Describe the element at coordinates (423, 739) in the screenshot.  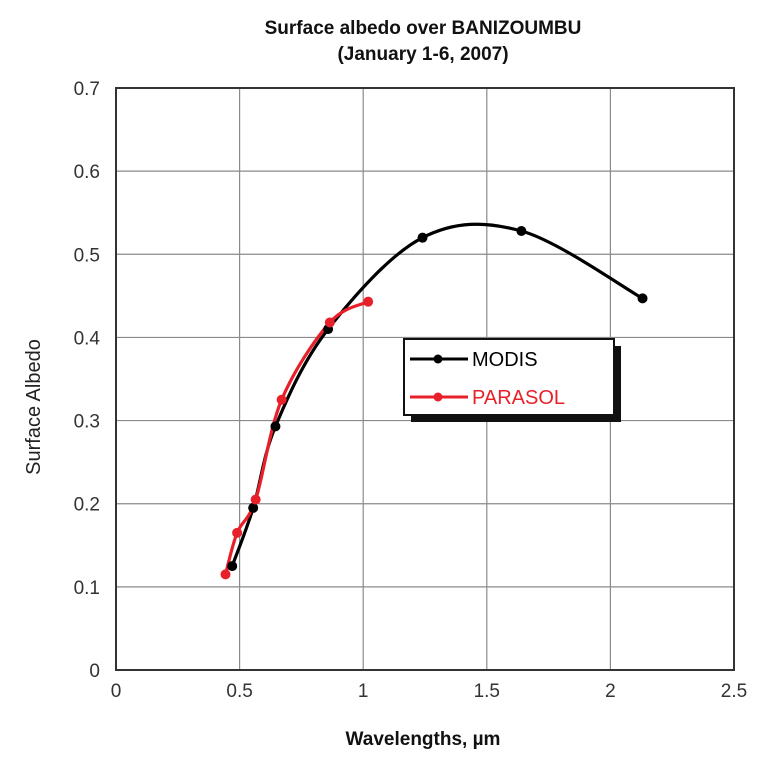
I see `x-axis-label: Wavelengths, µm` at that location.